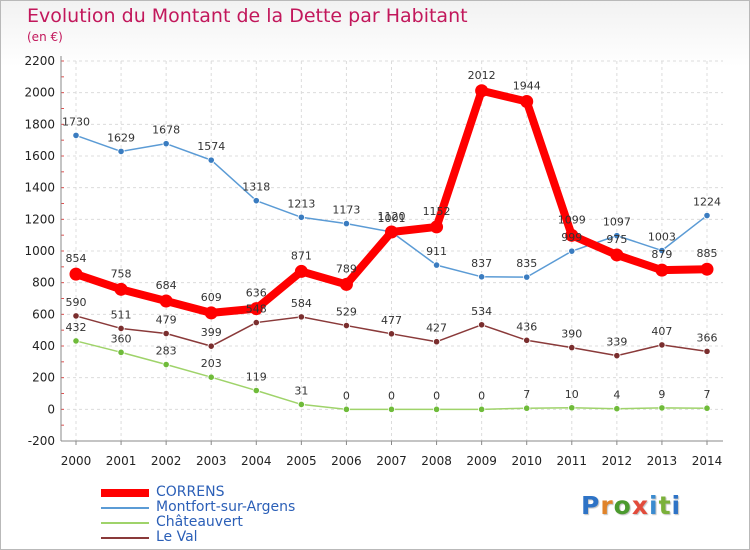  I want to click on legend-swatch-chateauvert, so click(125, 523).